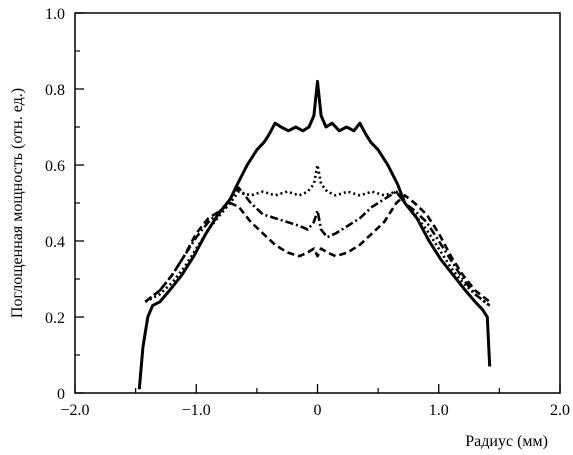 This screenshot has height=455, width=573. What do you see at coordinates (196, 410) in the screenshot?
I see `x-tick-label: −1.0` at bounding box center [196, 410].